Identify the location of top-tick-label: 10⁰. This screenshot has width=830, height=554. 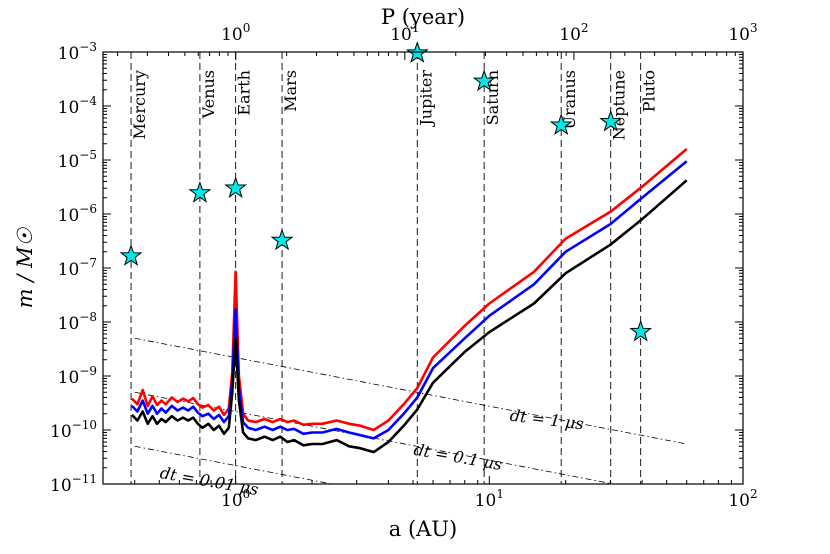
(235, 33).